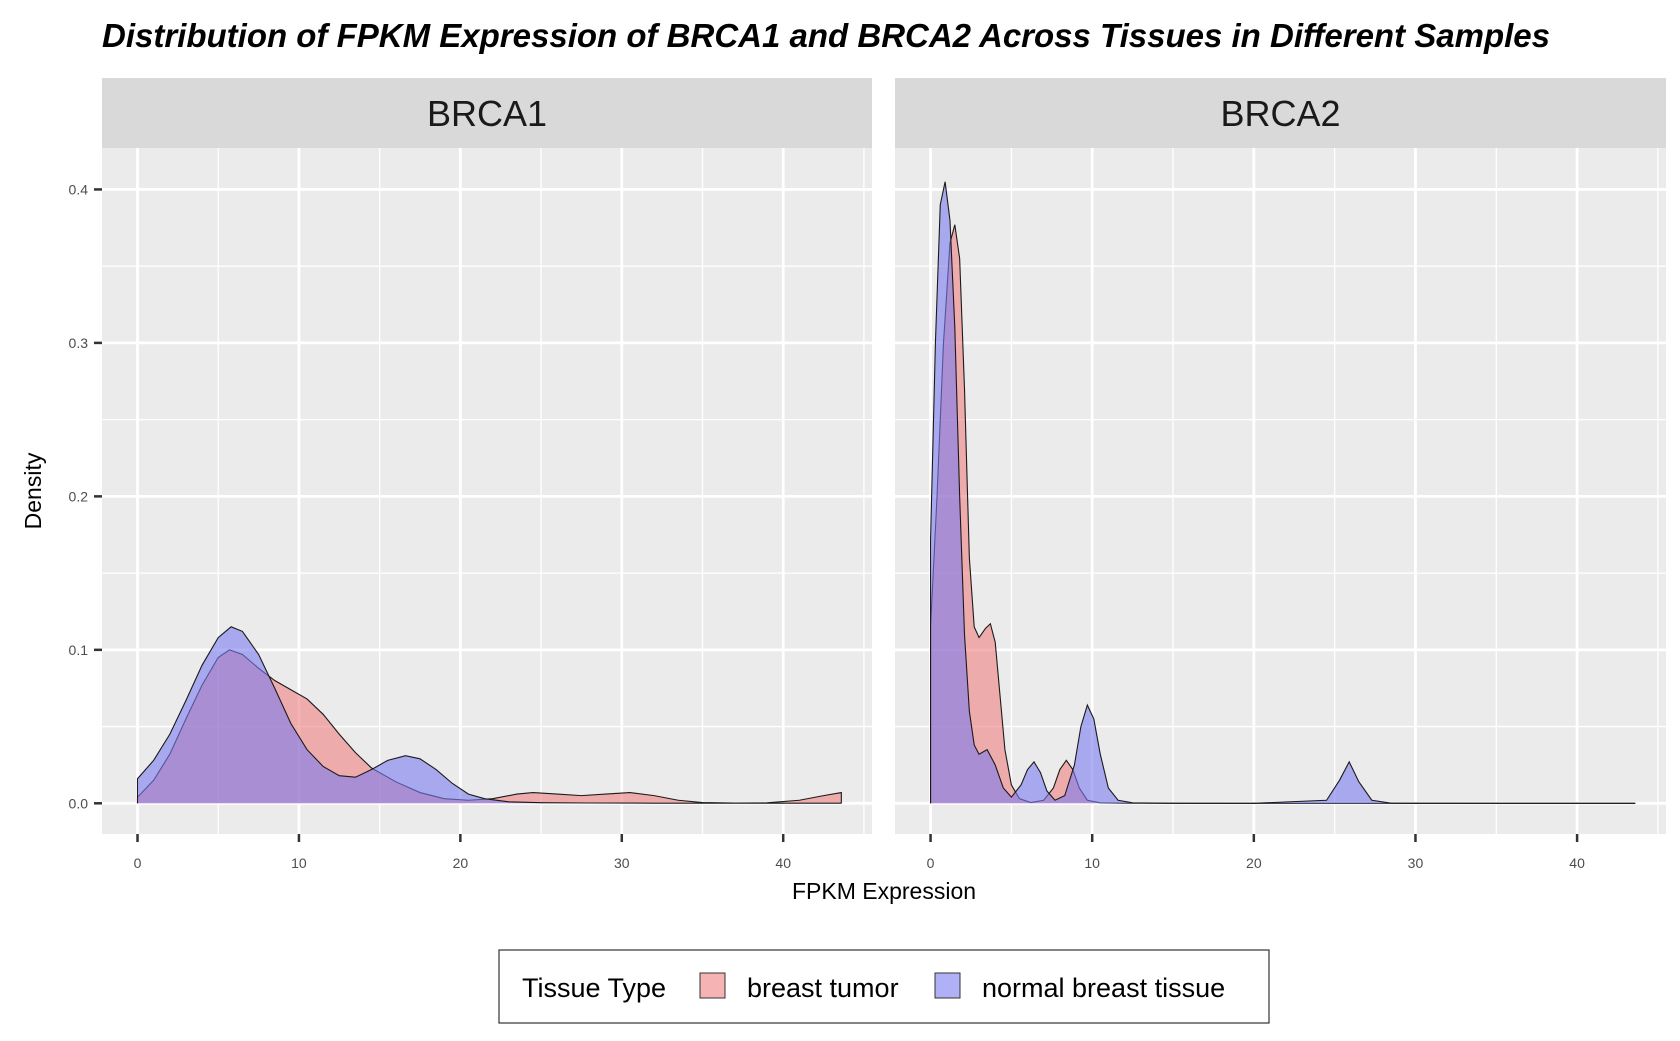 The height and width of the screenshot is (1041, 1680). What do you see at coordinates (79, 650) in the screenshot?
I see `y-tick-label: 0.1` at bounding box center [79, 650].